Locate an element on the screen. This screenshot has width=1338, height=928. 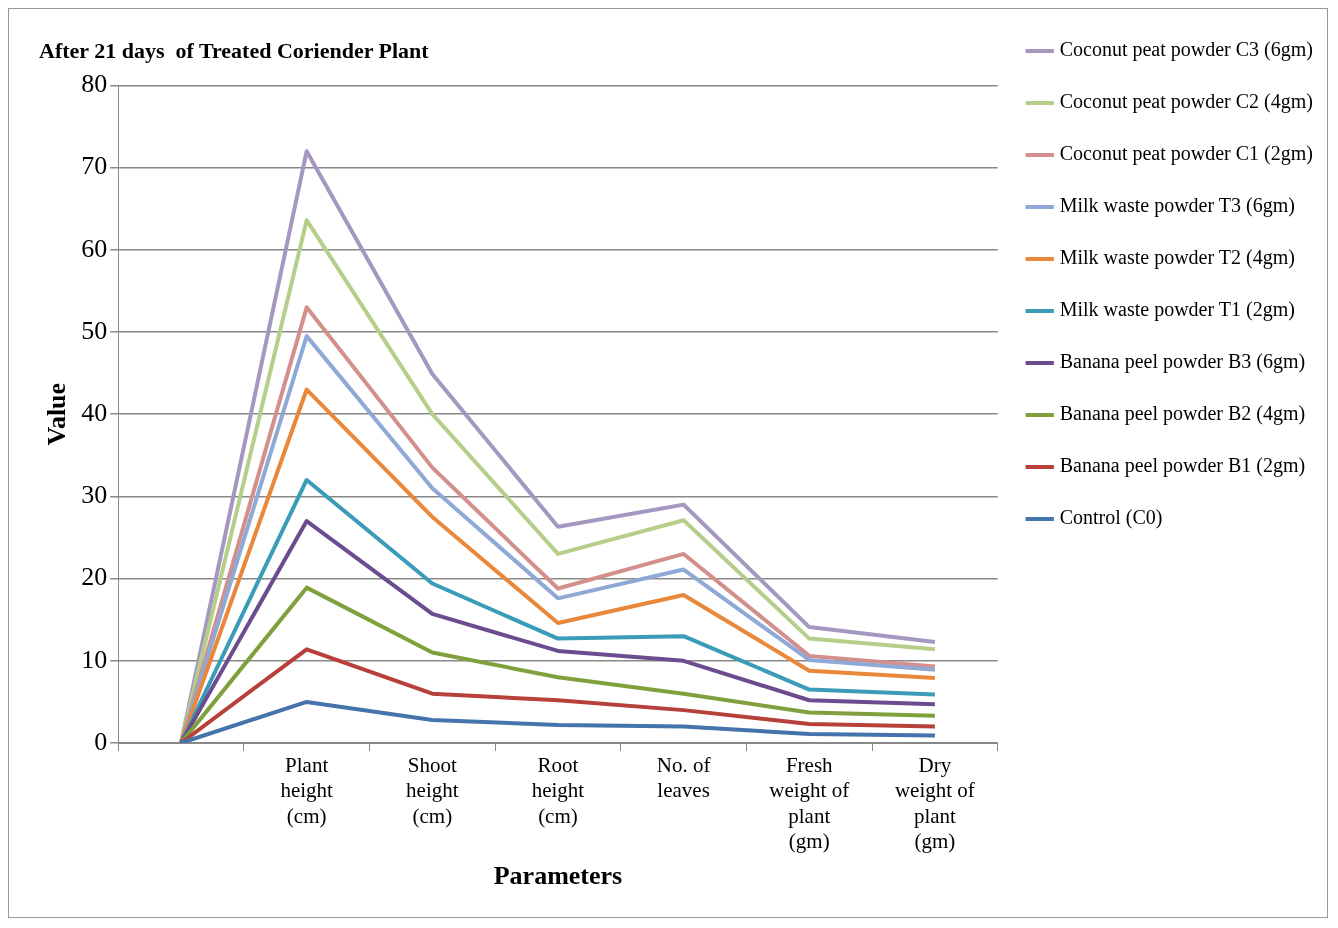
x-tick-label: No. of leaves is located at coordinates (683, 778).